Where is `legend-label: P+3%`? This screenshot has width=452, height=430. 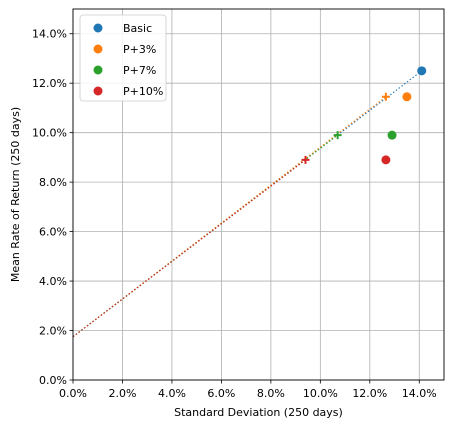 legend-label: P+3% is located at coordinates (139, 49).